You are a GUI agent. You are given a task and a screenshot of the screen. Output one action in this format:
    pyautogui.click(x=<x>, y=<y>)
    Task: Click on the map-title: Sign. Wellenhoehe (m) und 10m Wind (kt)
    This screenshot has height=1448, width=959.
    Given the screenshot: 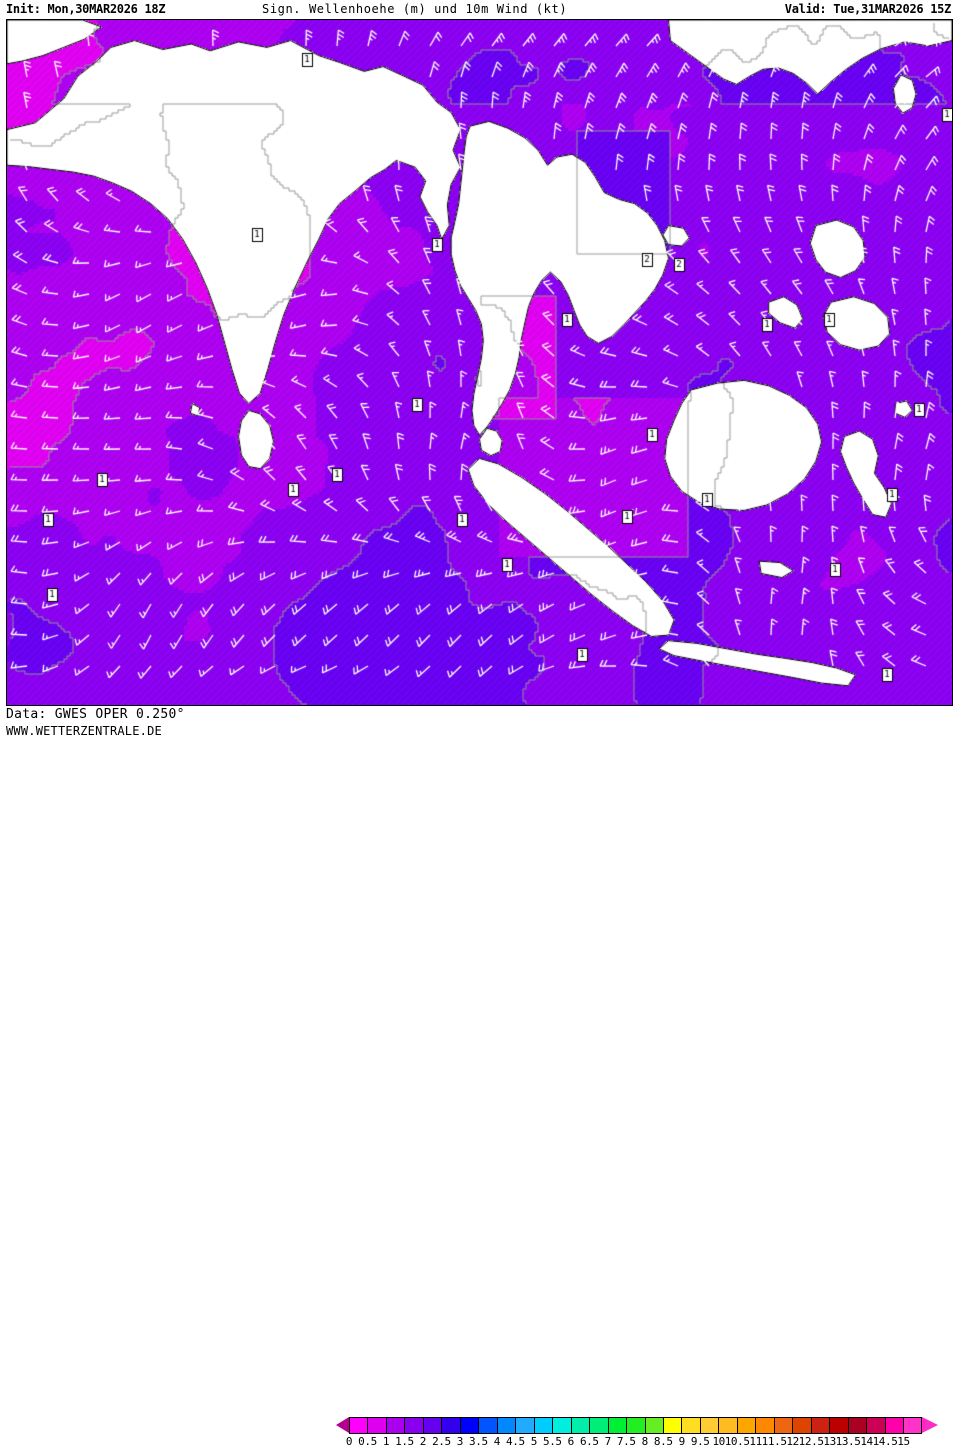 What is the action you would take?
    pyautogui.click(x=415, y=9)
    